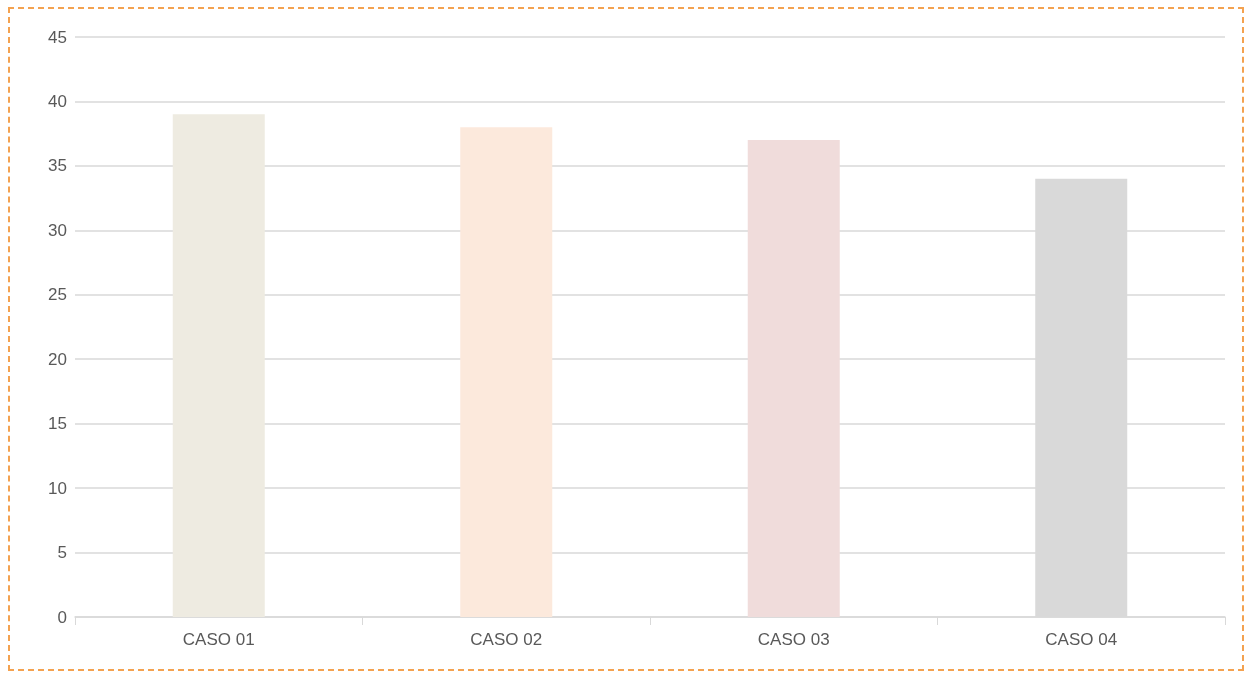 Image resolution: width=1252 pixels, height=677 pixels. What do you see at coordinates (57, 37) in the screenshot?
I see `y-tick-label: 45` at bounding box center [57, 37].